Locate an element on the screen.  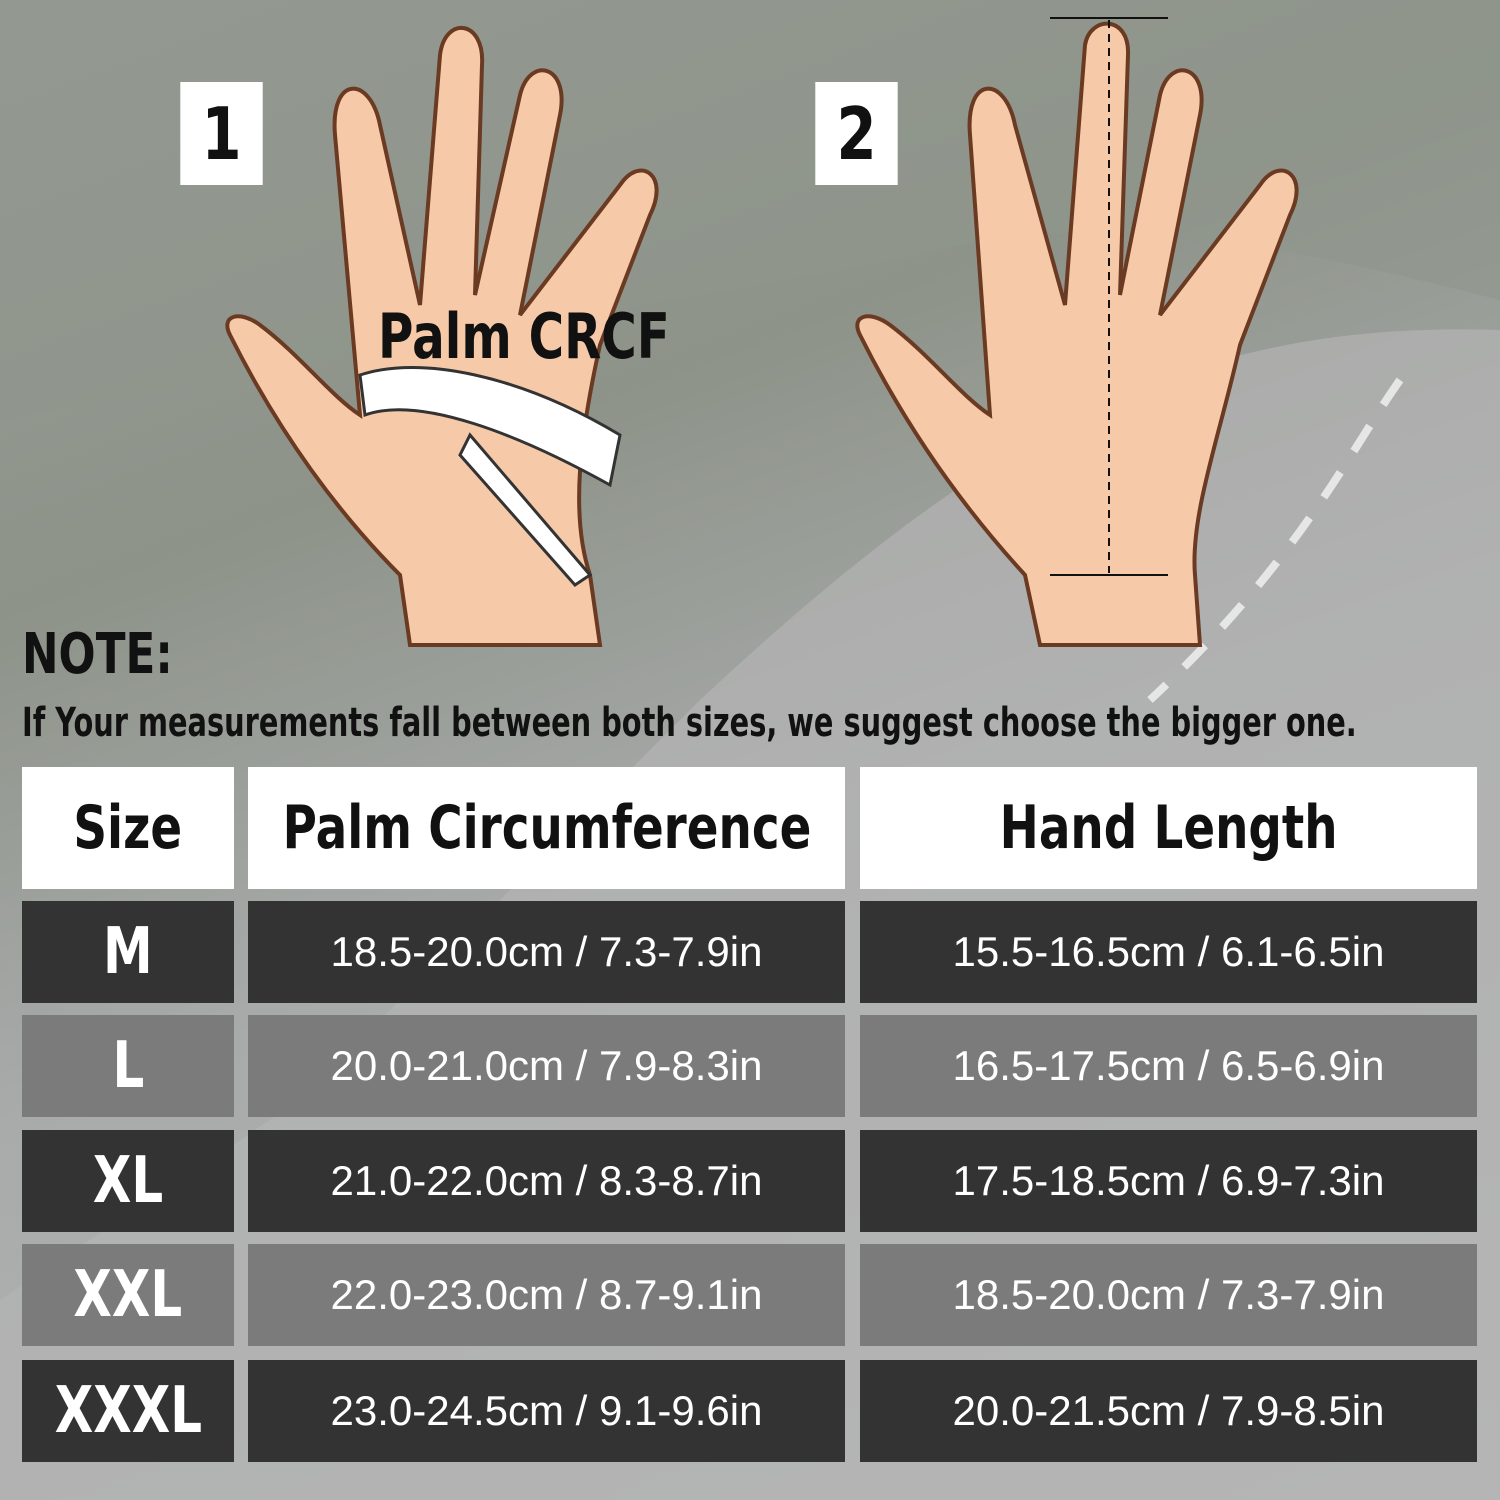
header-palm: Palm Circumference is located at coordinates (546, 828).